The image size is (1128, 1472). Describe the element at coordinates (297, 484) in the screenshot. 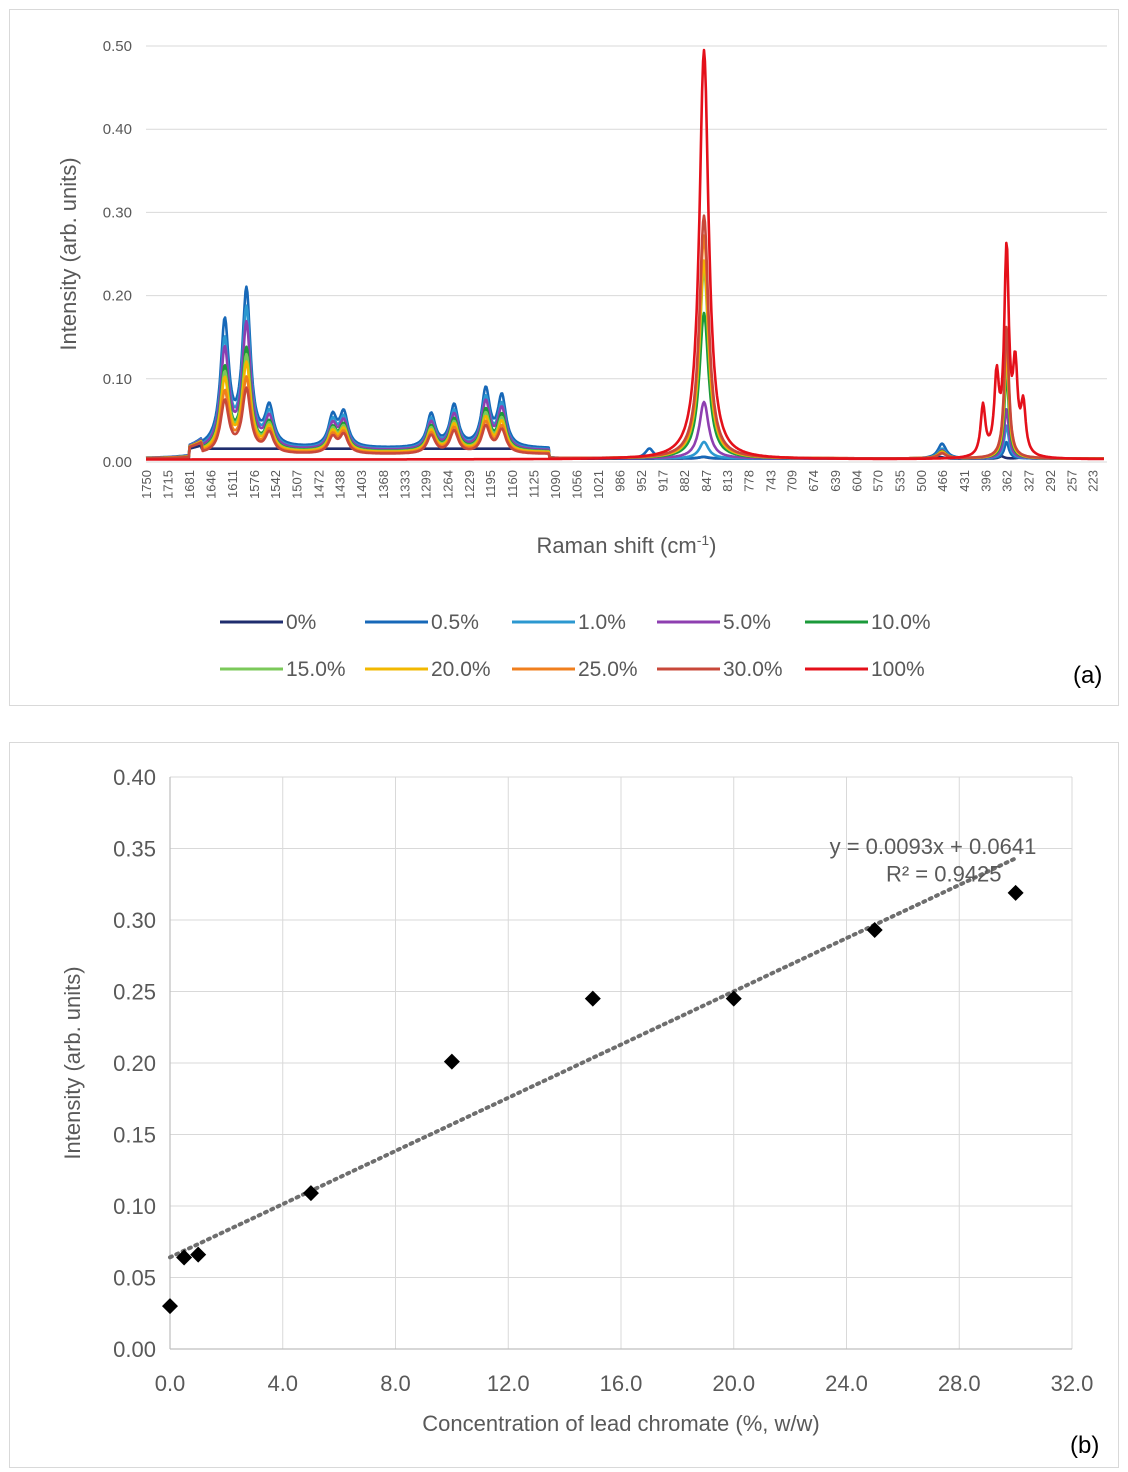

I see `x-tick-label: 1507` at that location.